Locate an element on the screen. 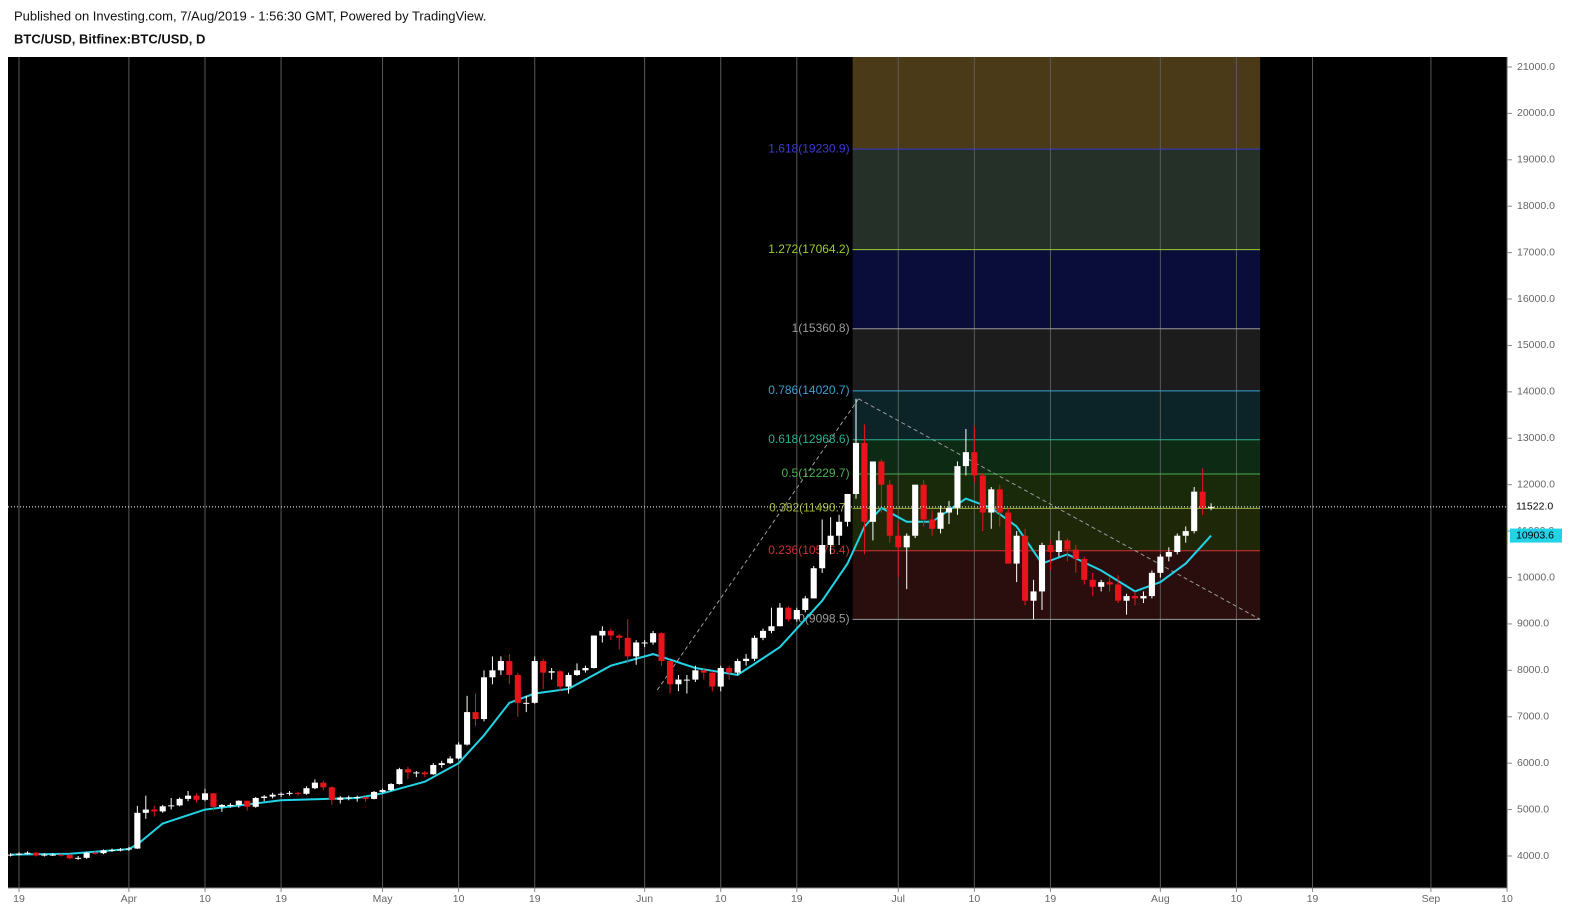  x-tick-label: Aug is located at coordinates (1160, 899).